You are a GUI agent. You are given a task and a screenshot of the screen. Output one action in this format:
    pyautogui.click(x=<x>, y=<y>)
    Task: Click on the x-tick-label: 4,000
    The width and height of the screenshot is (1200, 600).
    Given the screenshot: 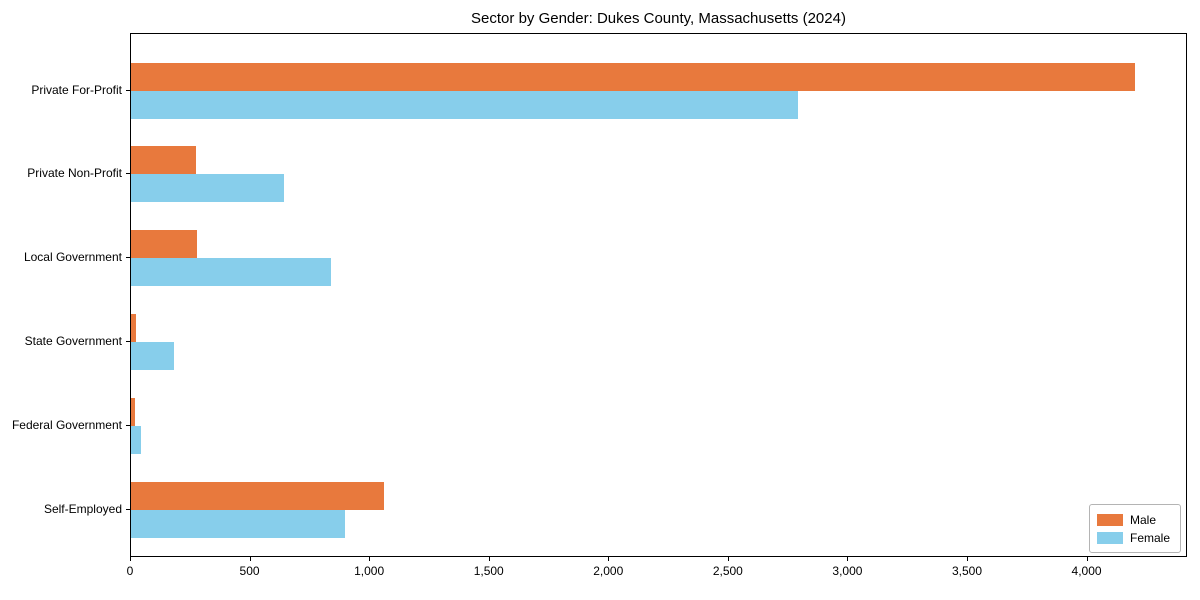 What is the action you would take?
    pyautogui.click(x=1086, y=571)
    